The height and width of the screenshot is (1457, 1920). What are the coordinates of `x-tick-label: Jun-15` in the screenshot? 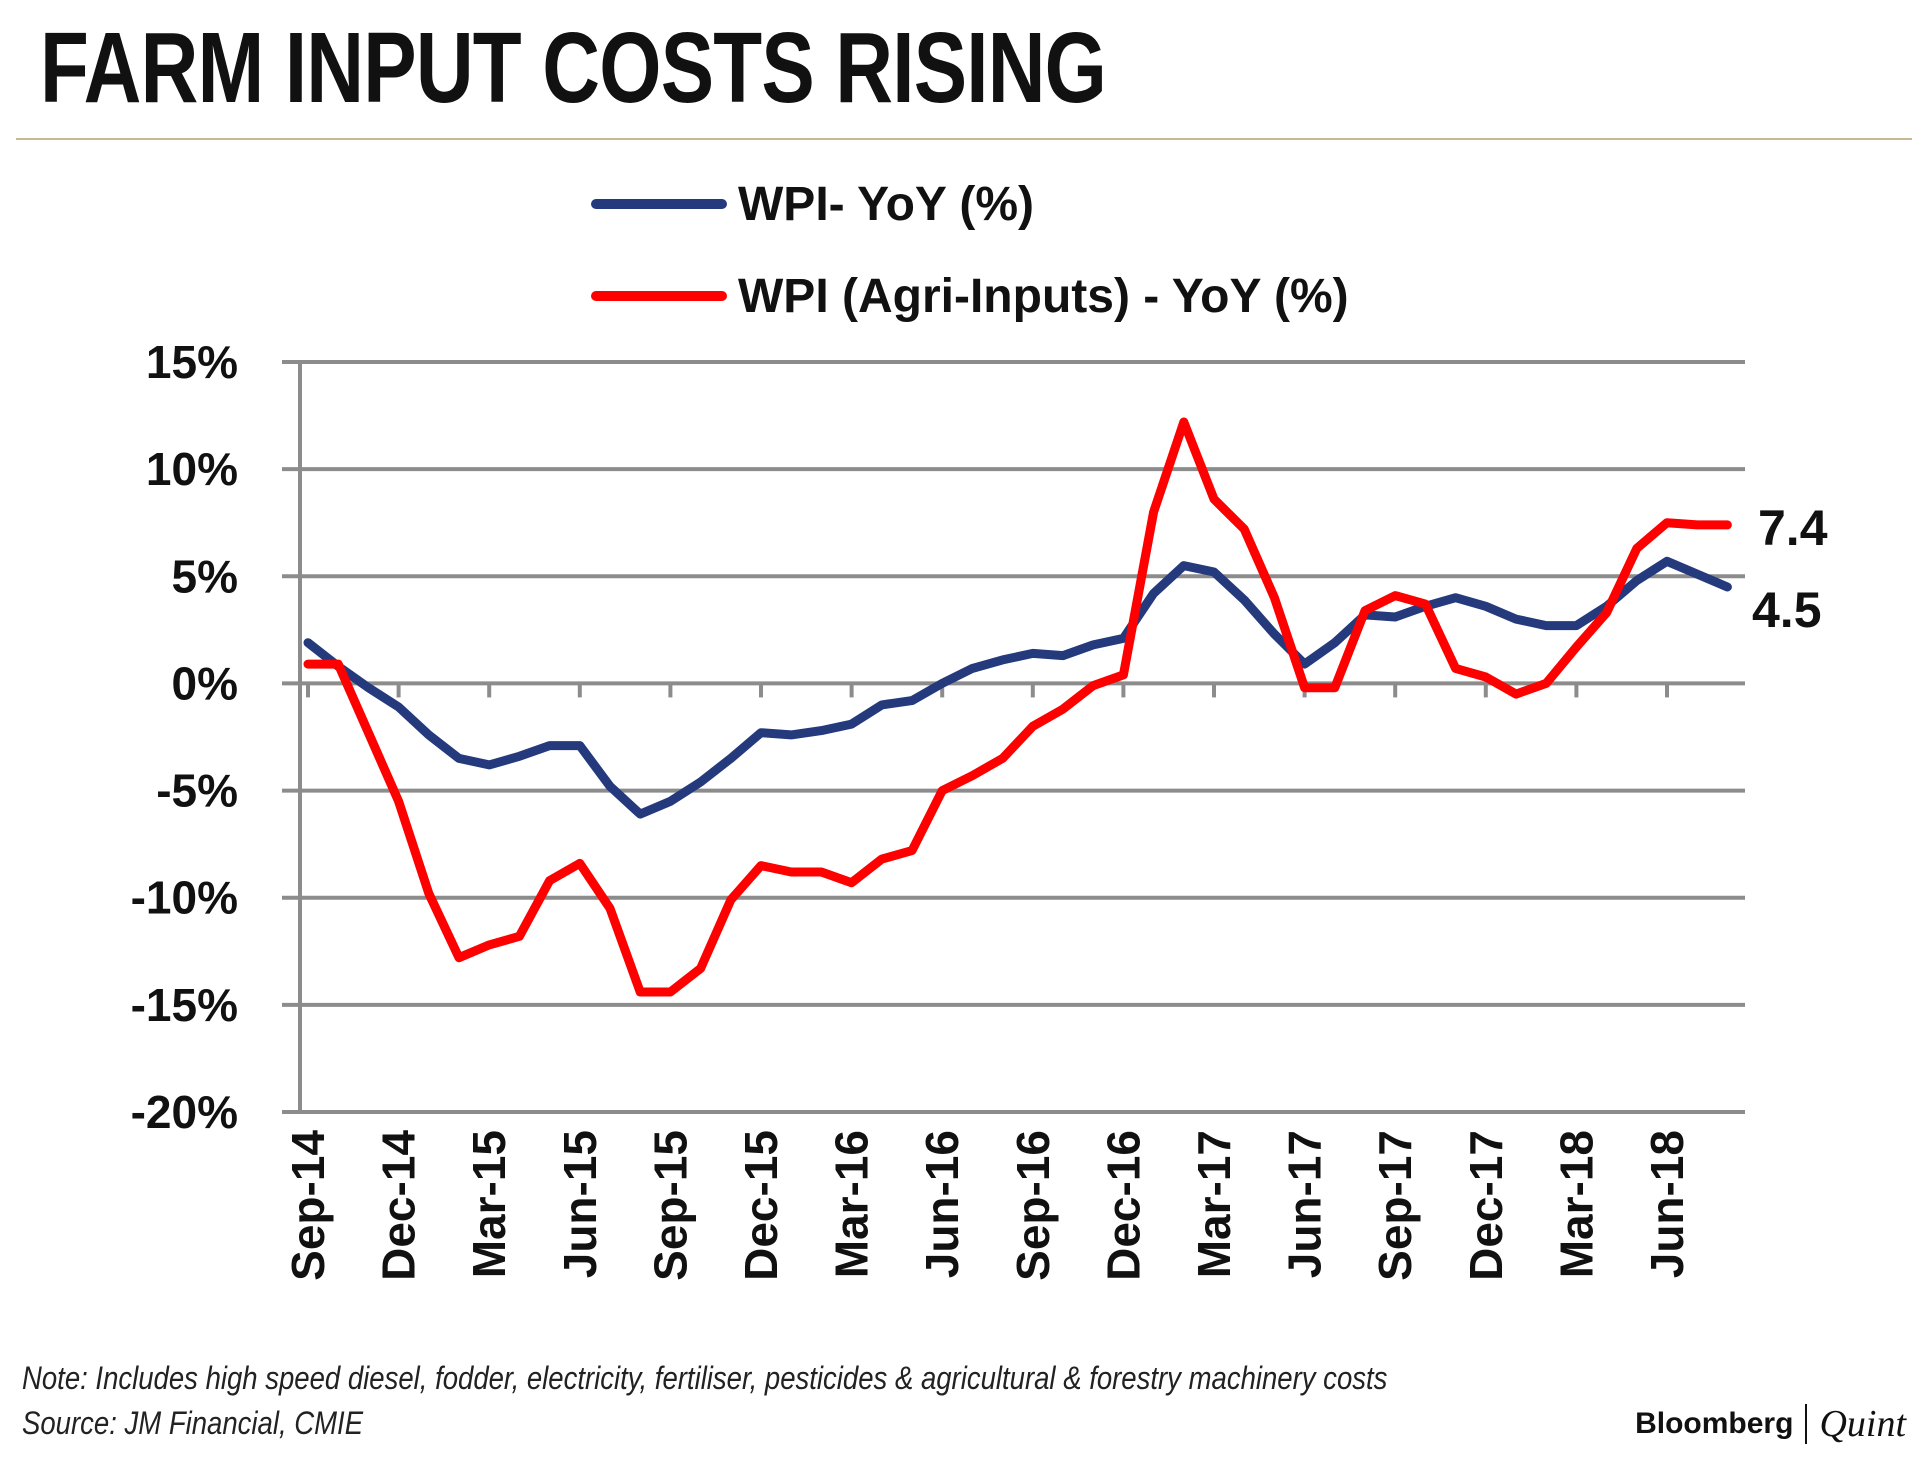 It's located at (580, 1204).